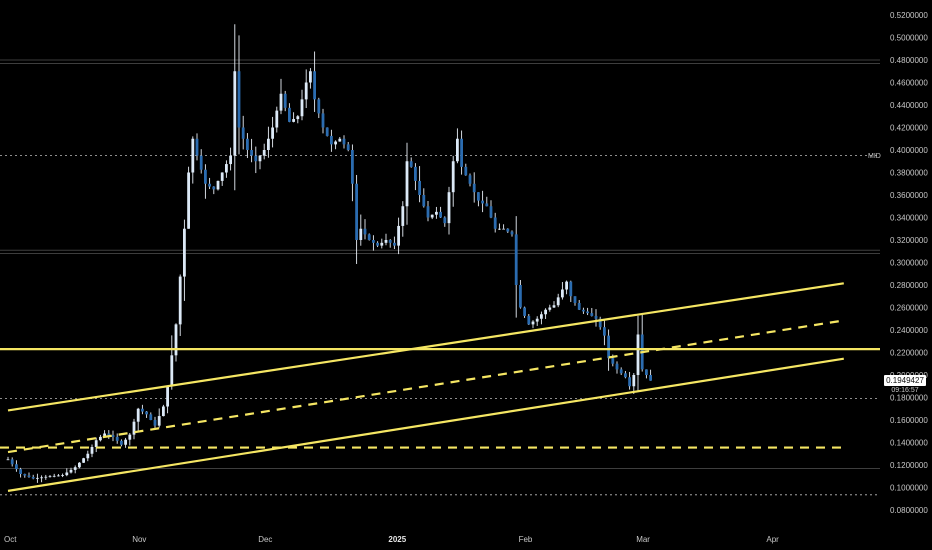  What do you see at coordinates (909, 128) in the screenshot?
I see `y-tick-17: 0.4200000` at bounding box center [909, 128].